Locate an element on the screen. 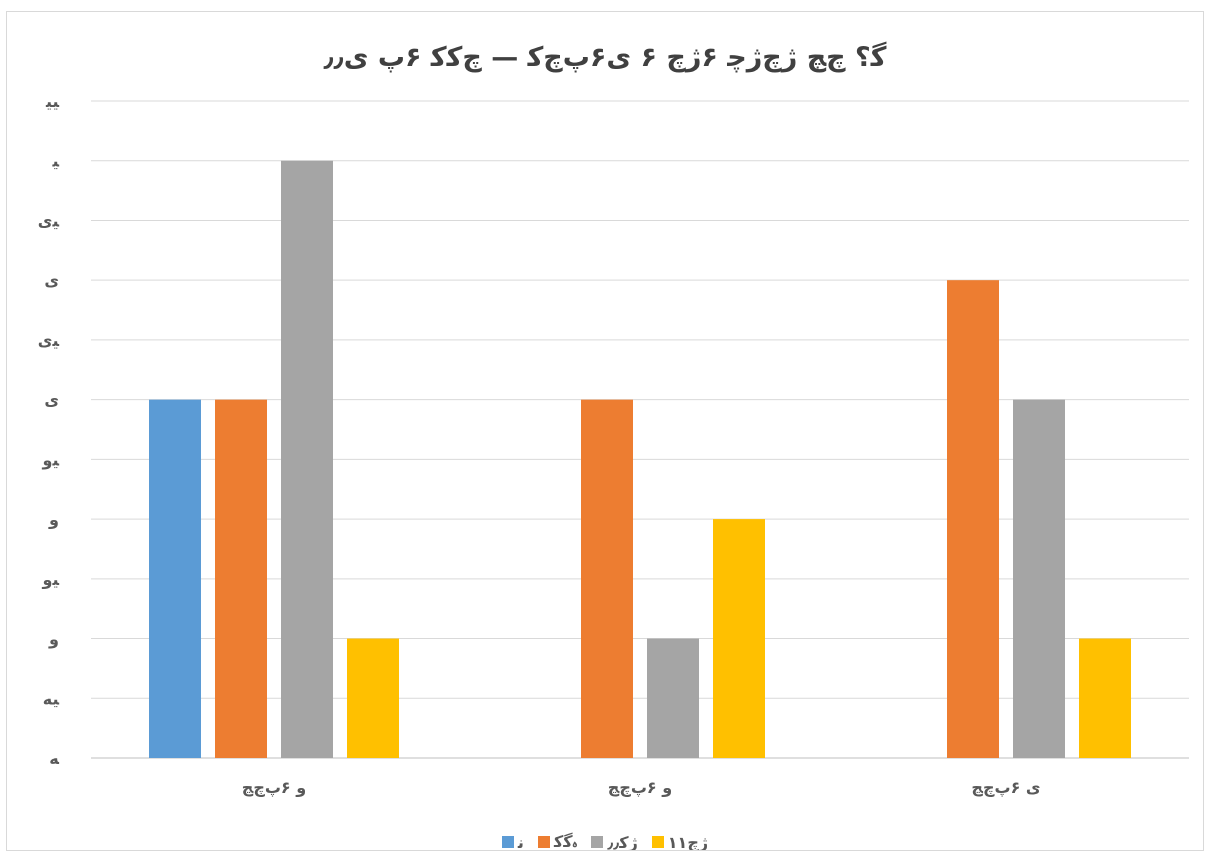  legend-item: ﻧ is located at coordinates (512, 841).